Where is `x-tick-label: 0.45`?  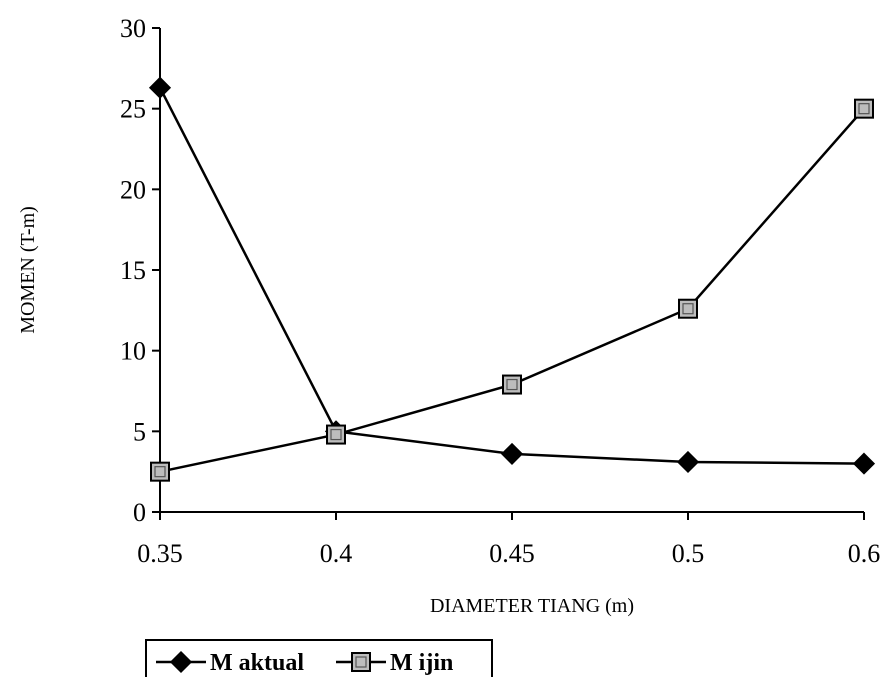 x-tick-label: 0.45 is located at coordinates (512, 553).